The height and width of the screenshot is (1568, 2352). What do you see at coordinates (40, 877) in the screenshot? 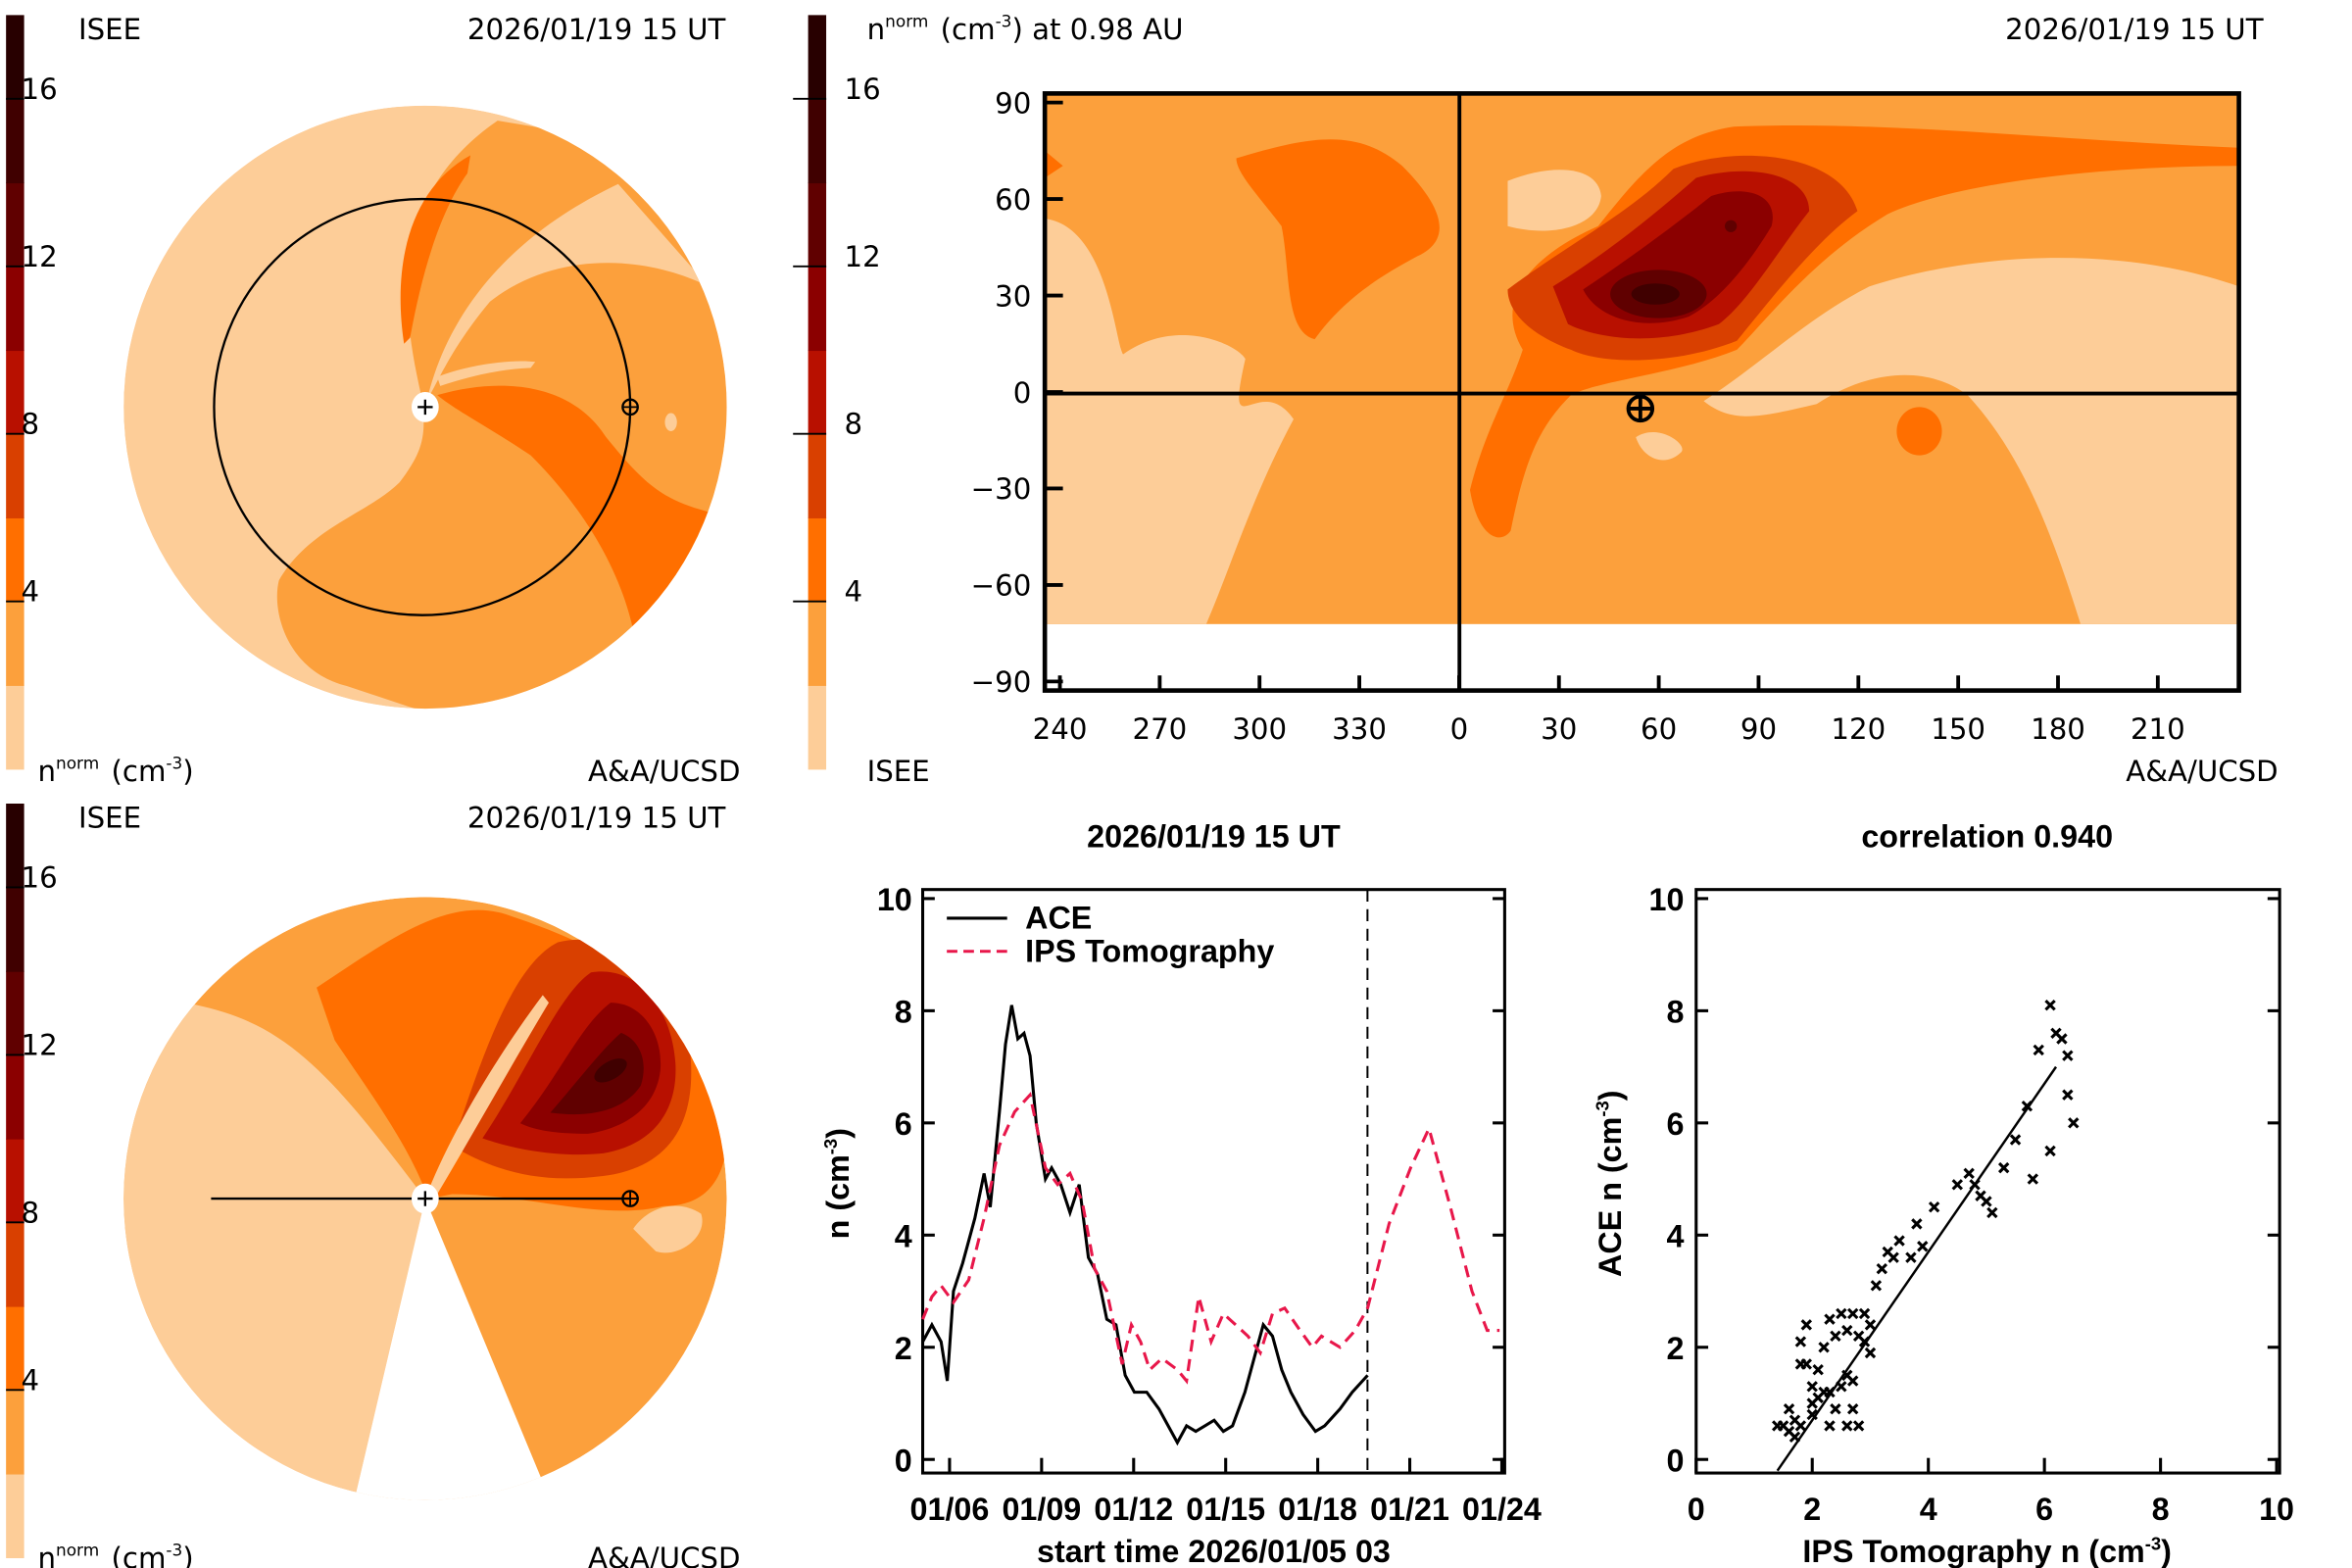
I see `colorbar-tick-label: 16` at bounding box center [40, 877].